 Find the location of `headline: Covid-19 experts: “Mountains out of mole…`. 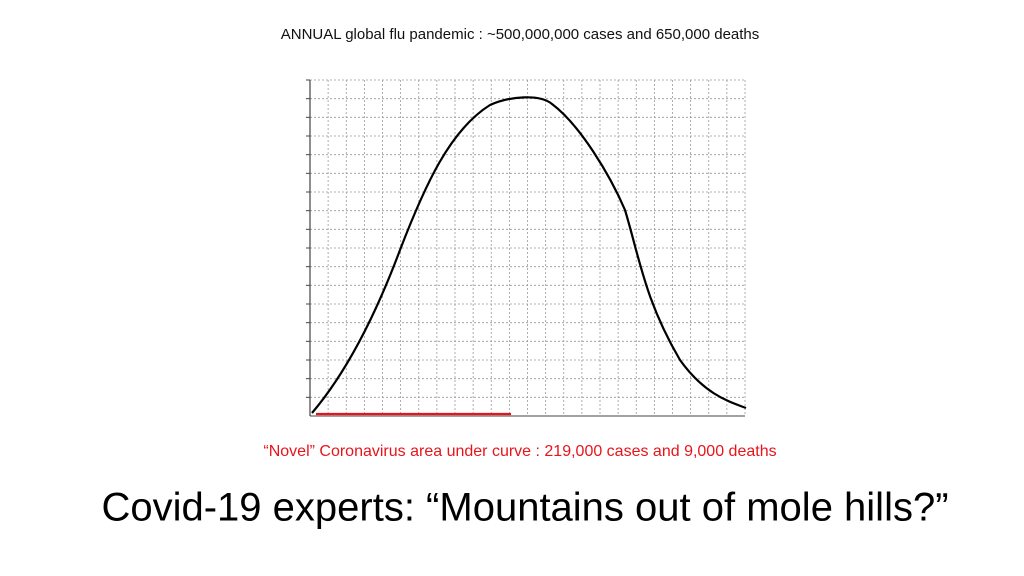

headline: Covid-19 experts: “Mountains out of mole… is located at coordinates (524, 508).